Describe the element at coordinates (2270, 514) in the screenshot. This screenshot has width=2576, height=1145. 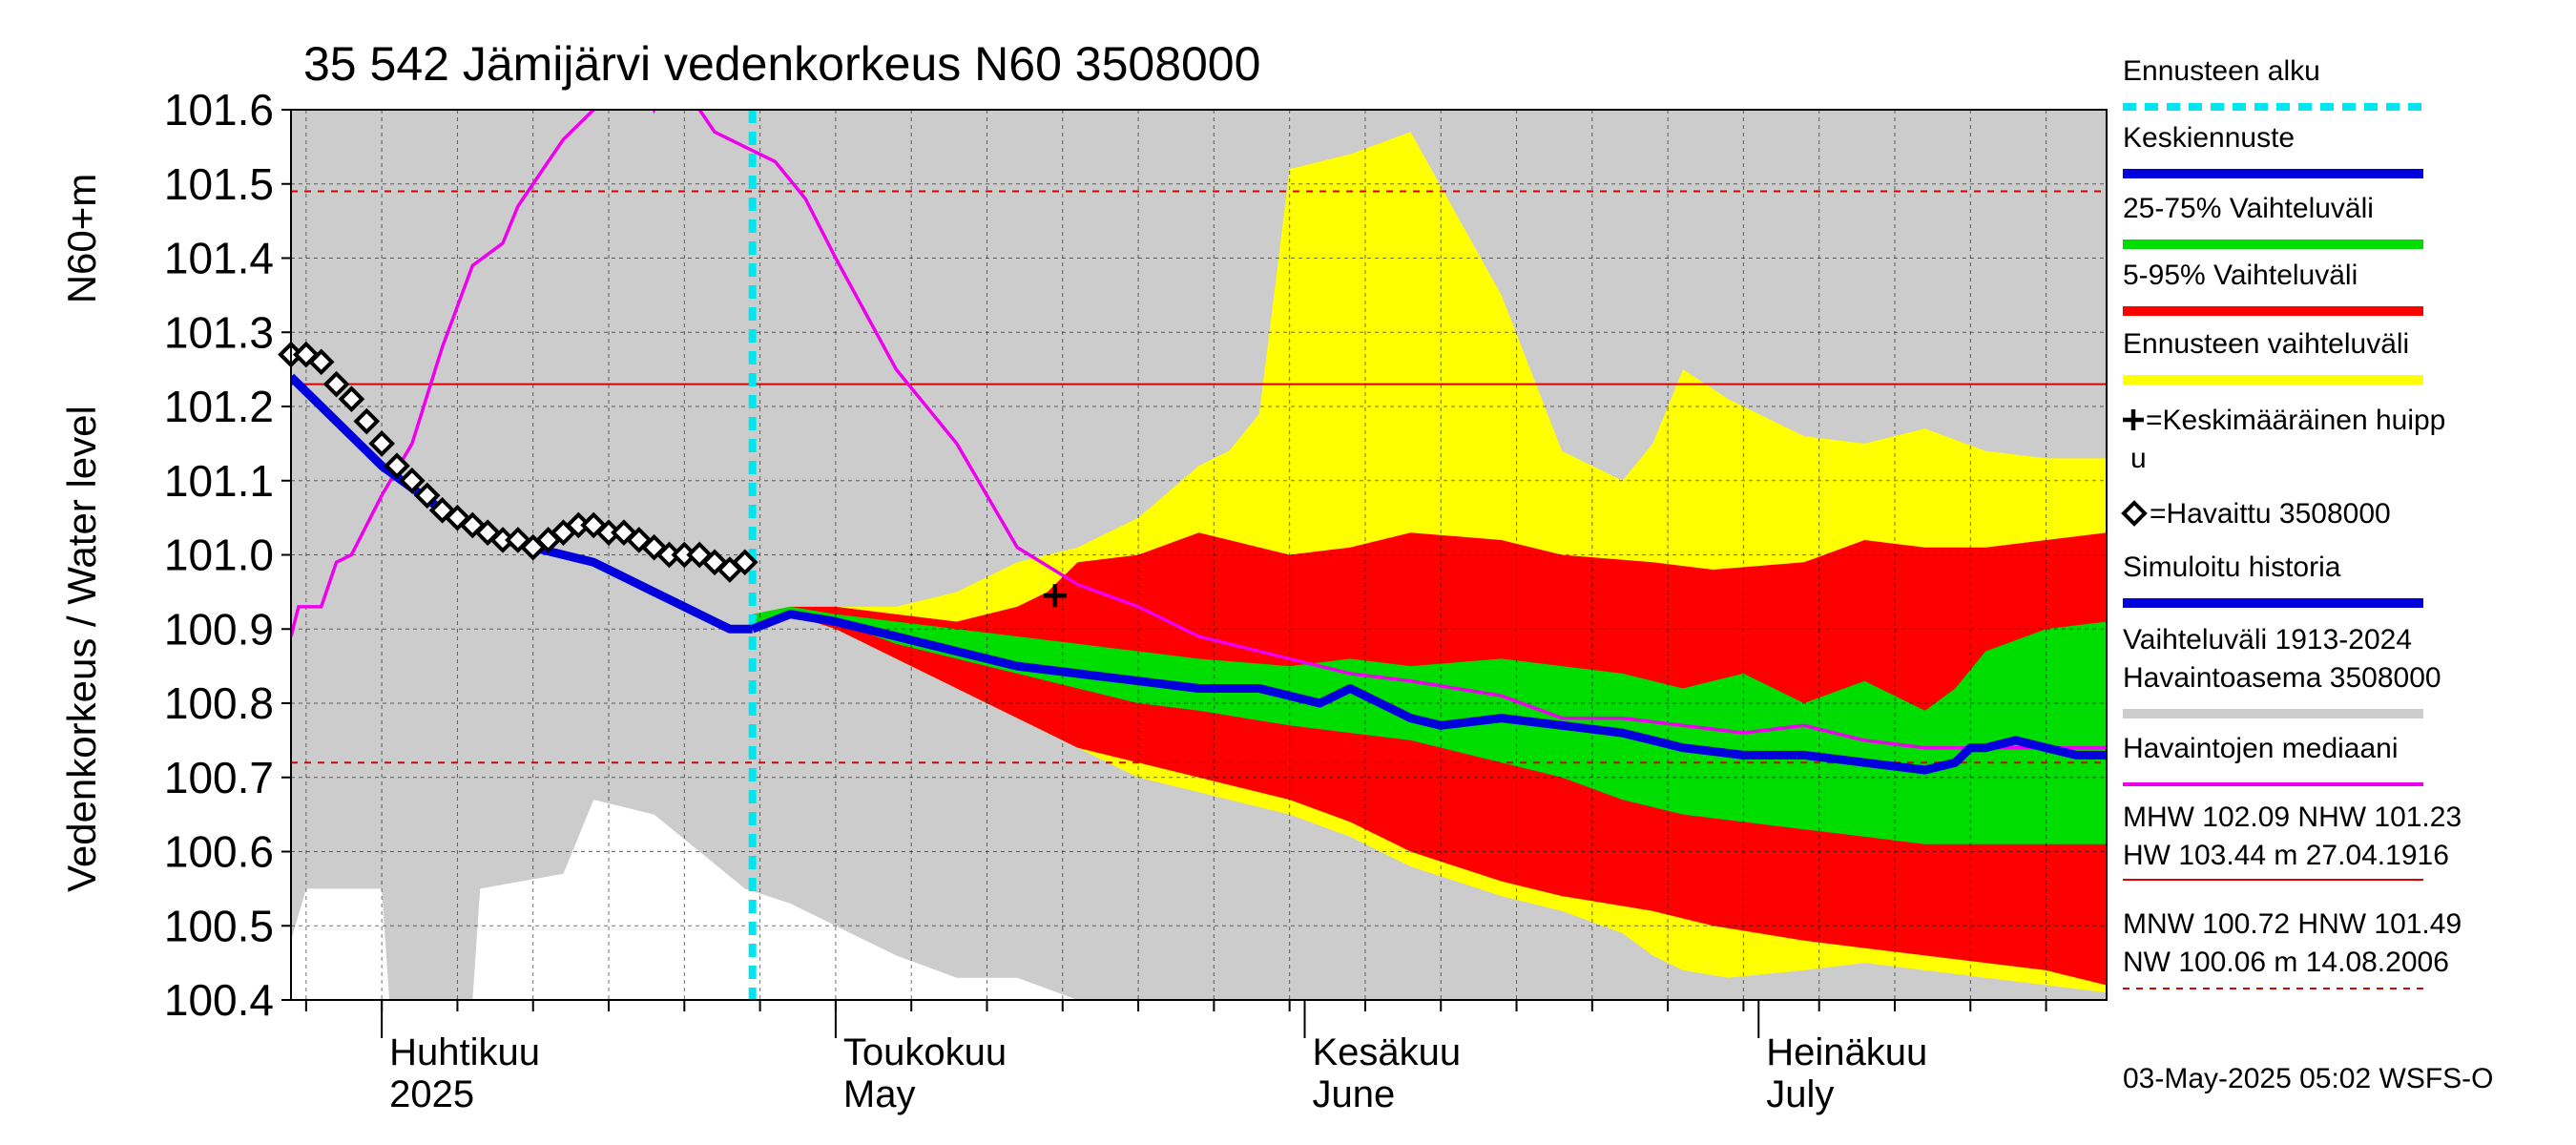
I see `legend-observed-label: =Havaittu 3508000` at that location.